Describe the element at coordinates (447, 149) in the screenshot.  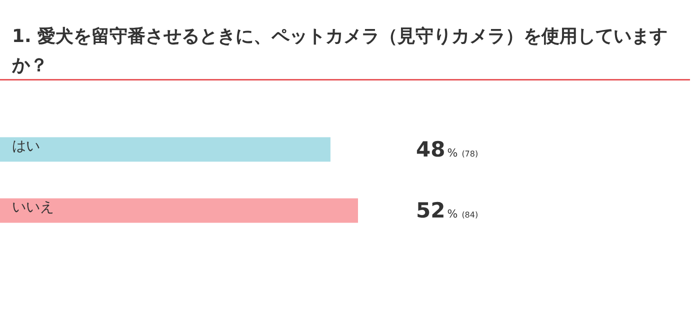
I see `data-label: 48% (78)` at that location.